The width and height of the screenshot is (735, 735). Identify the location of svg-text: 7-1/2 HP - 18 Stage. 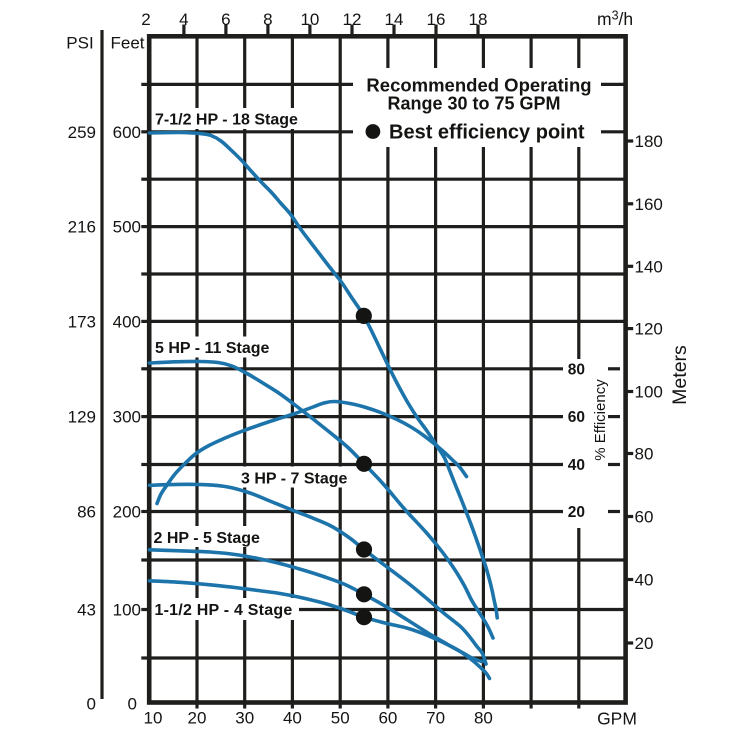
(226, 119).